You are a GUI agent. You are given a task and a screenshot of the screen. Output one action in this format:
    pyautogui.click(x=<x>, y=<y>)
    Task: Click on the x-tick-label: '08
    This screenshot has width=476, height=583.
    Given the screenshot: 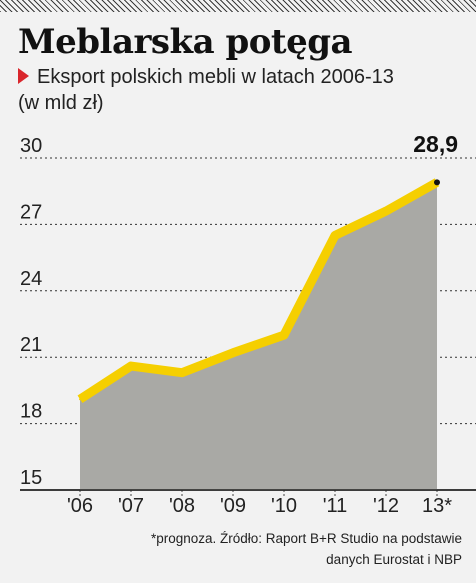 What is the action you would take?
    pyautogui.click(x=182, y=506)
    